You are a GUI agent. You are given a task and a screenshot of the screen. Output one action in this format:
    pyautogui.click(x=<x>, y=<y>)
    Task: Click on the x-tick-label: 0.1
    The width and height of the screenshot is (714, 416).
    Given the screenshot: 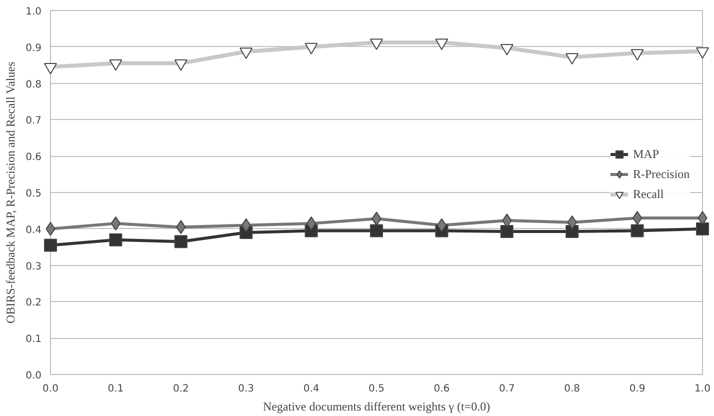 What is the action you would take?
    pyautogui.click(x=116, y=389)
    